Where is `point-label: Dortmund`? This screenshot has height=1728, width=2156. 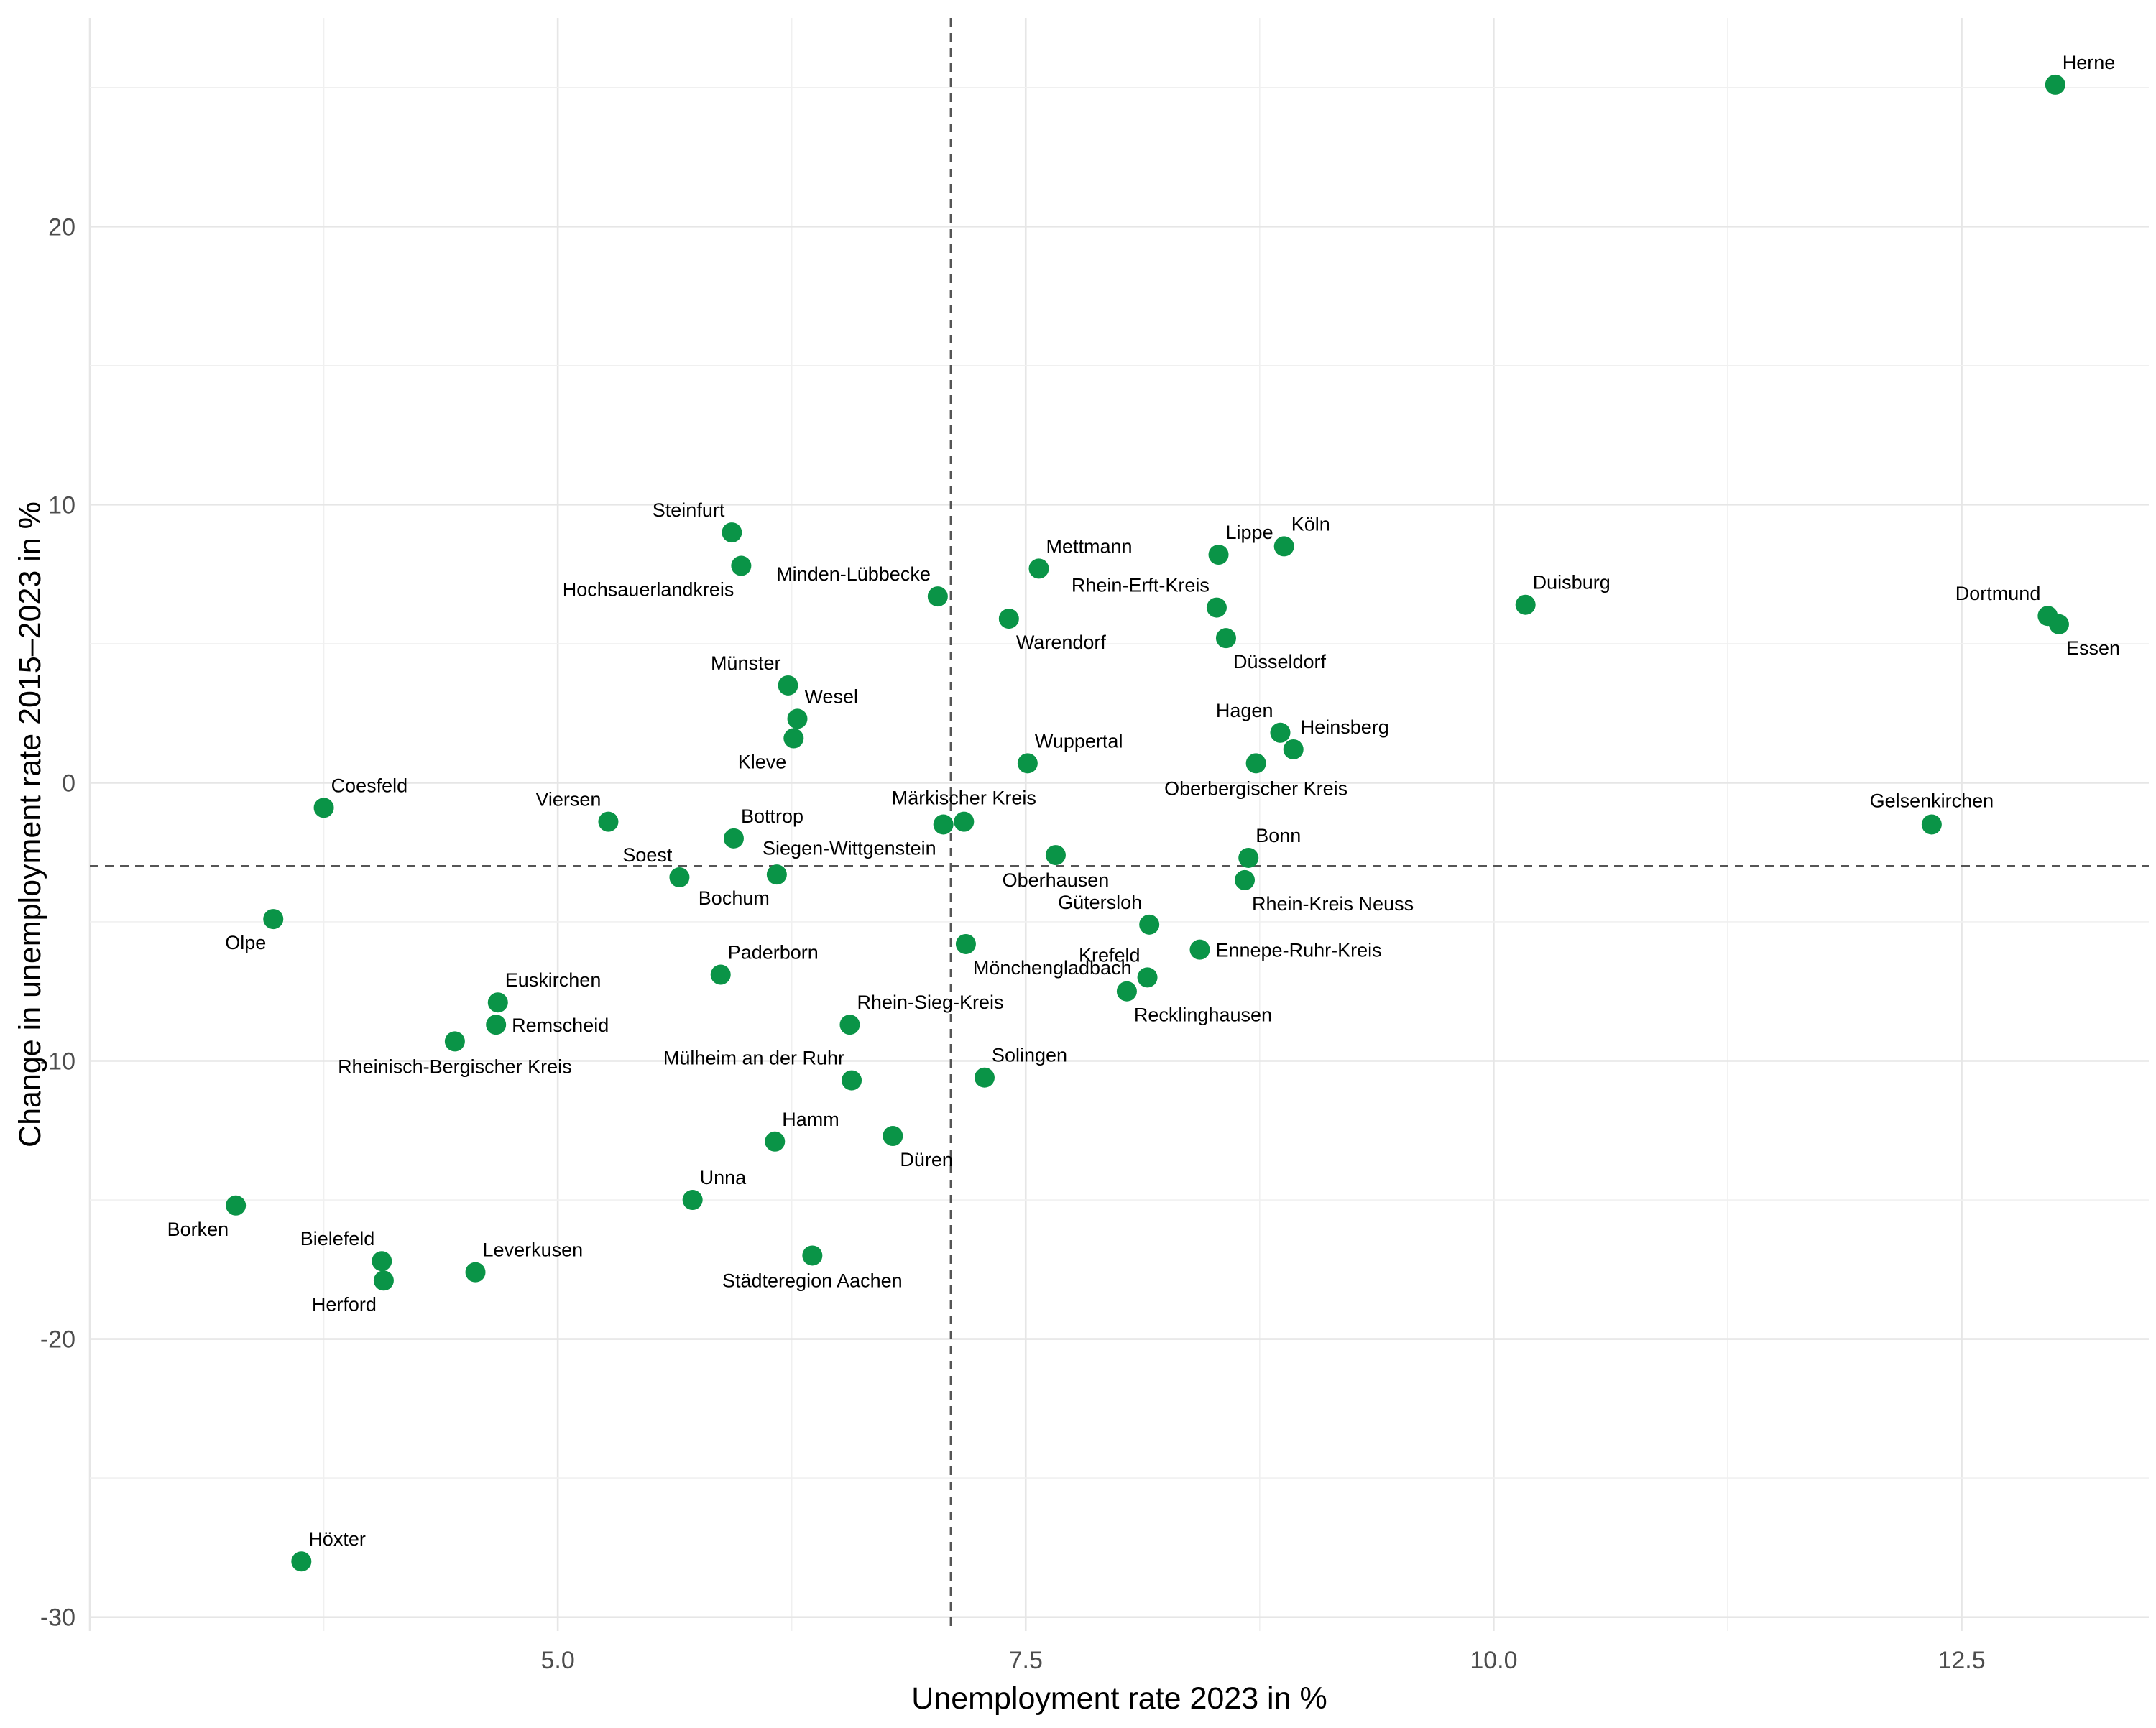
point-label: Dortmund is located at coordinates (1998, 593).